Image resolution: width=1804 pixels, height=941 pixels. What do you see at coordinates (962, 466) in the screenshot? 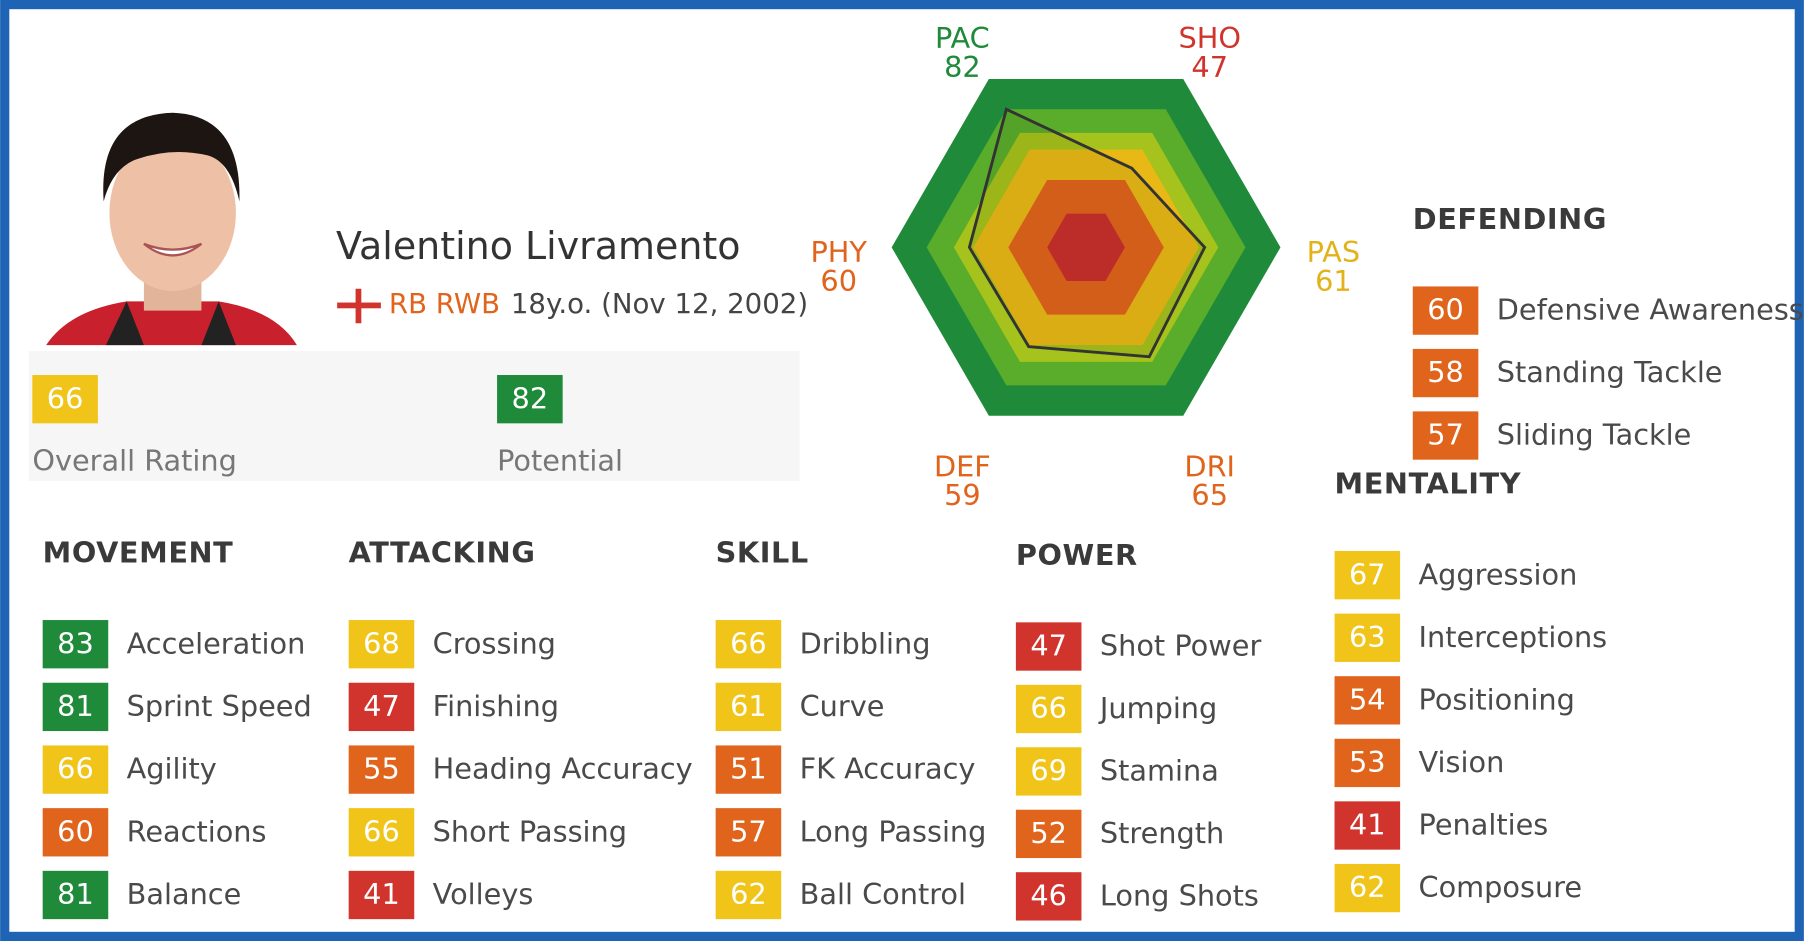
I see `radar-category: DEF` at bounding box center [962, 466].